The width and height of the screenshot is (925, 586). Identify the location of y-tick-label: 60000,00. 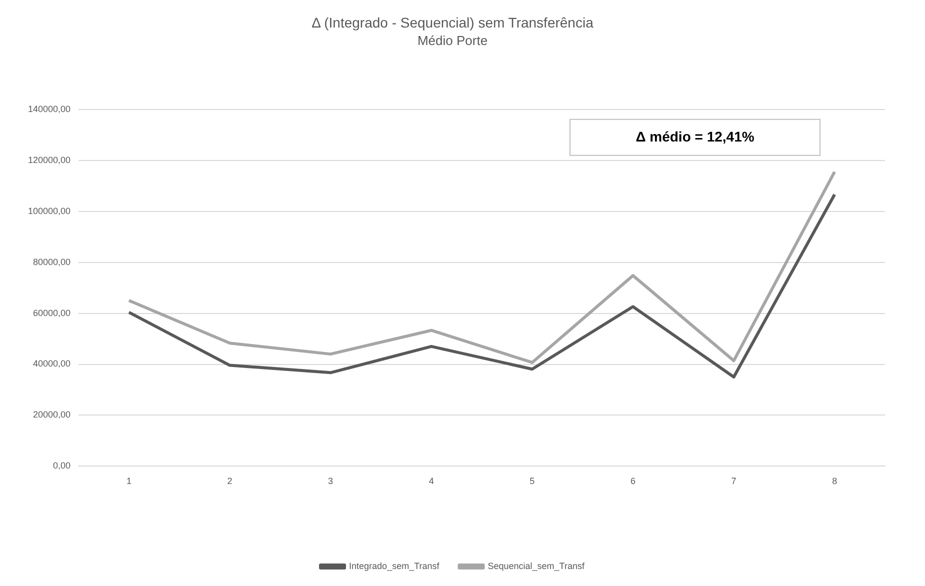
(51, 313).